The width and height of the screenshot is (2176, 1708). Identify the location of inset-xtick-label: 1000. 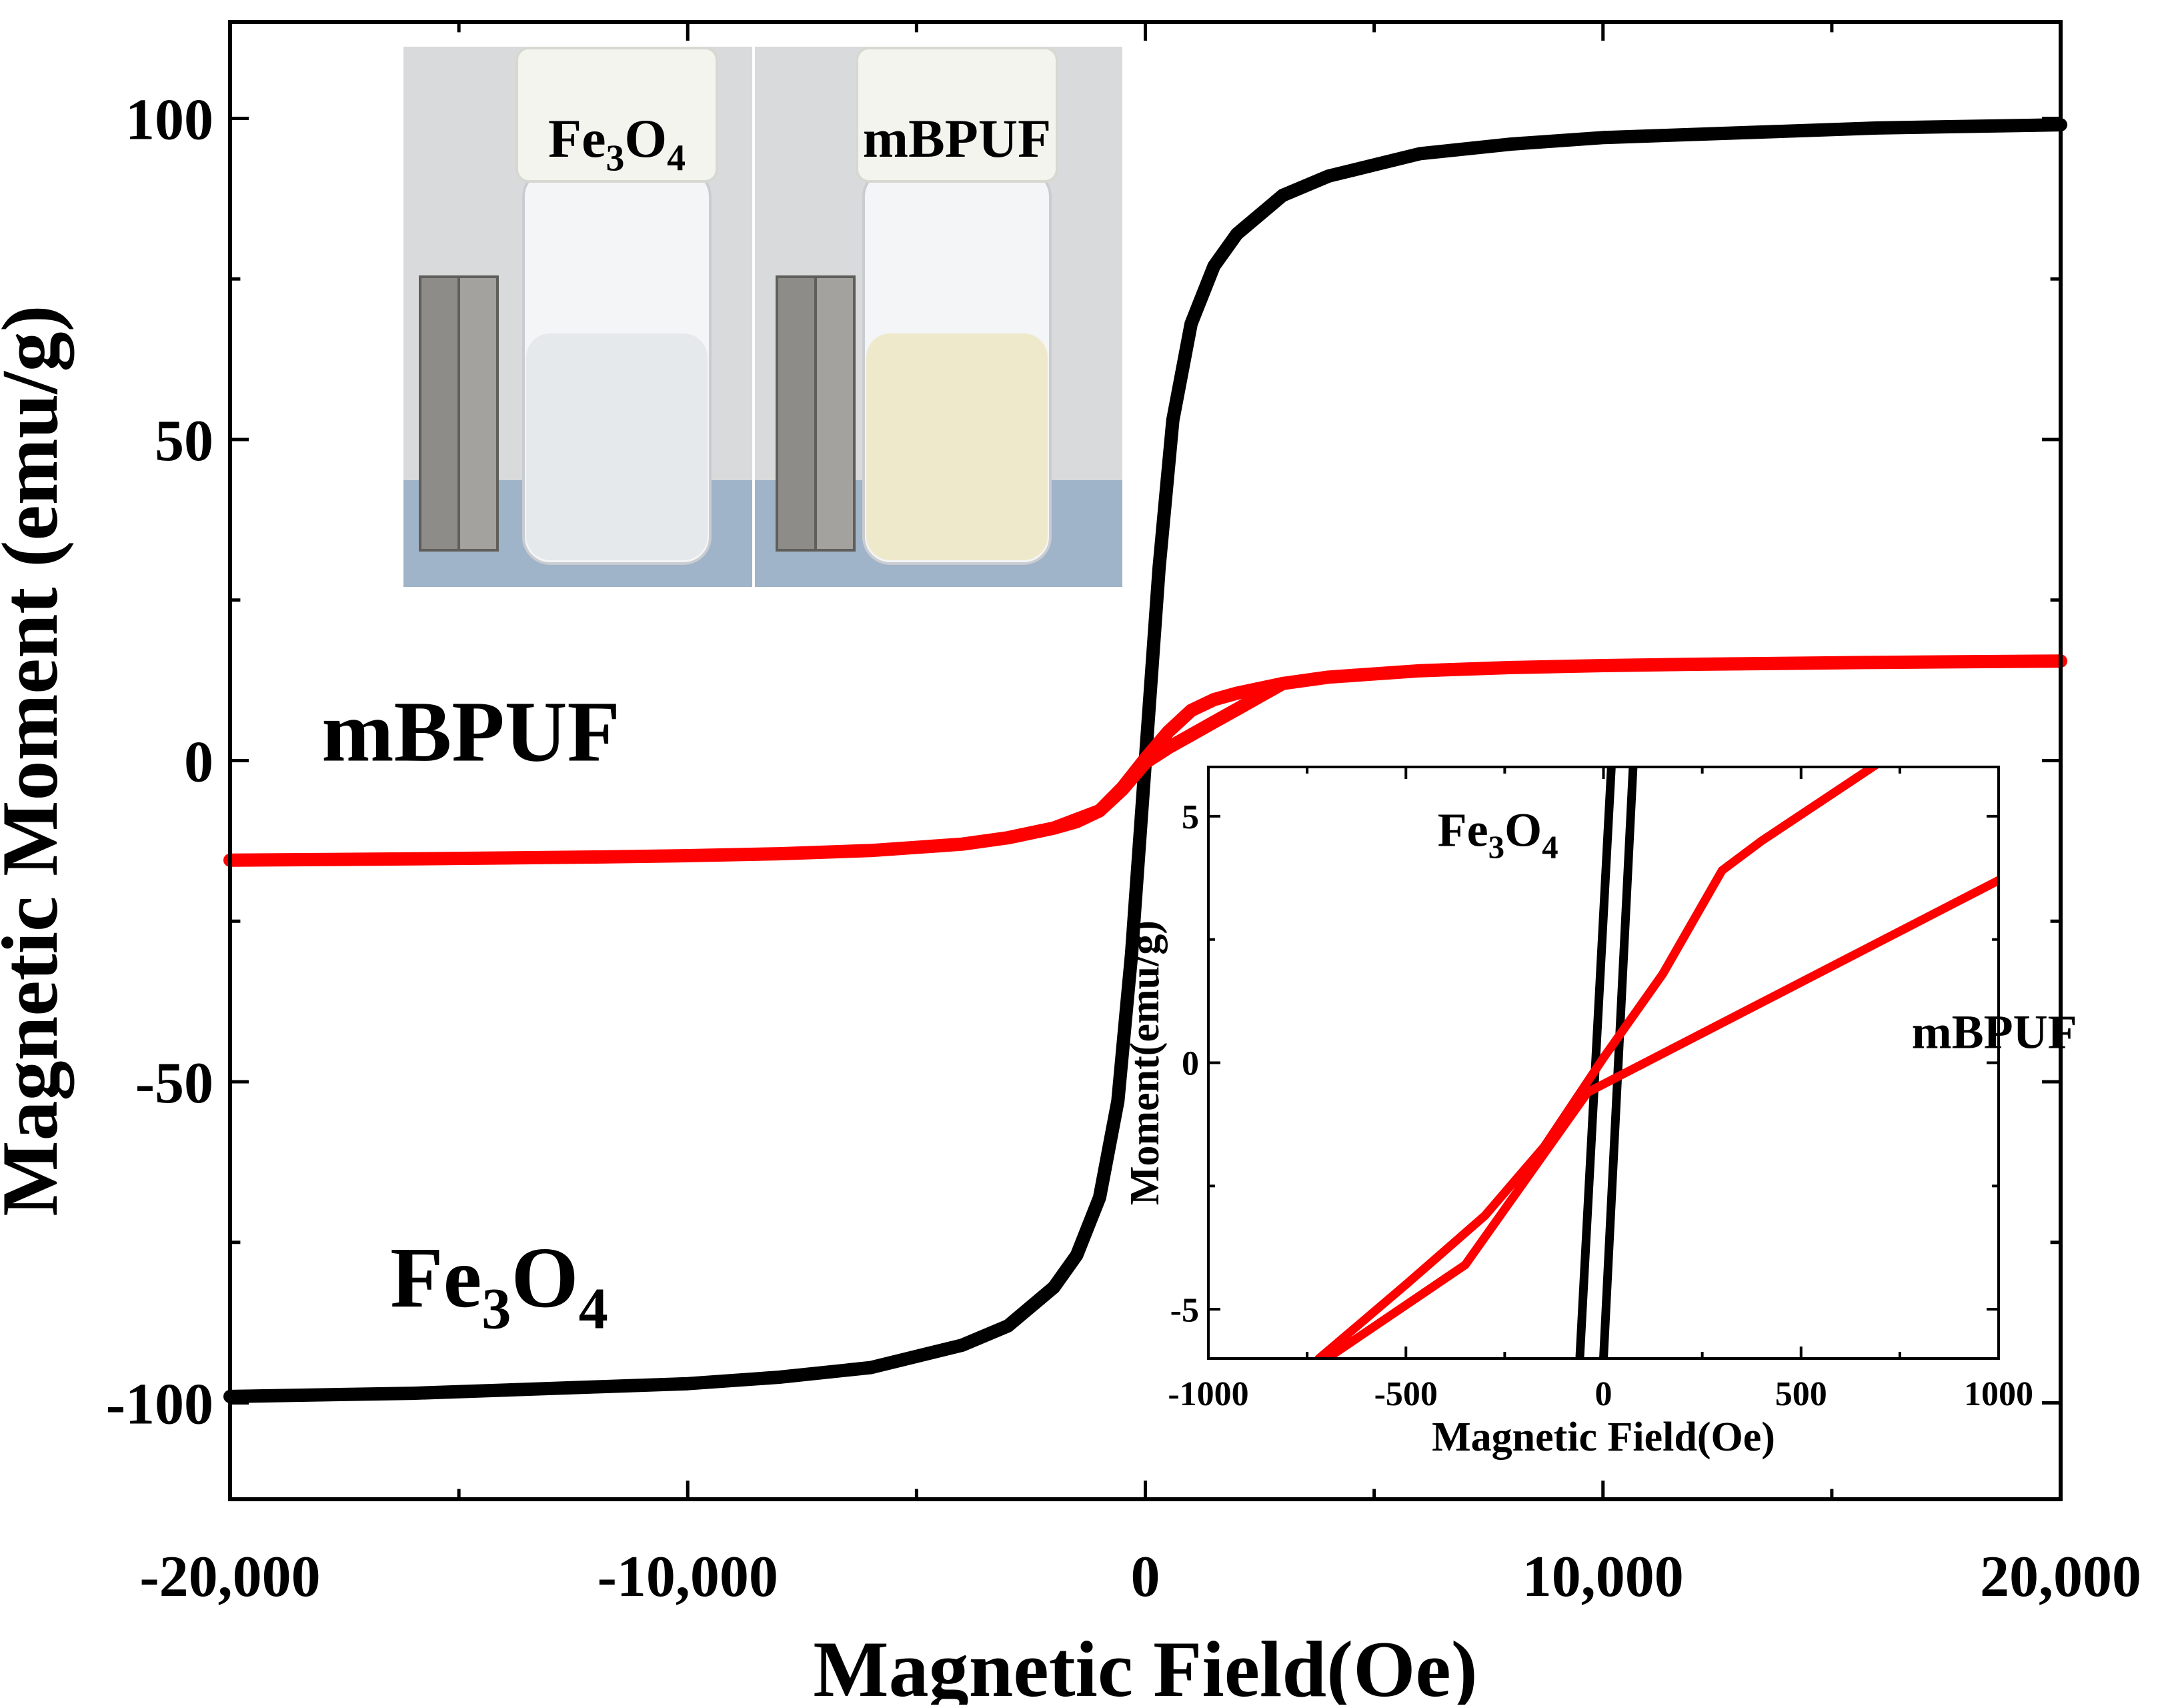
(1999, 1394).